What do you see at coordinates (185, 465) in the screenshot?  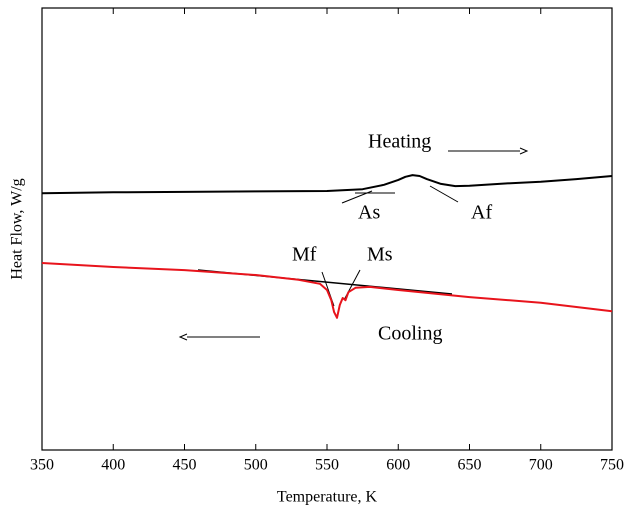 I see `x-tick-label: 450` at bounding box center [185, 465].